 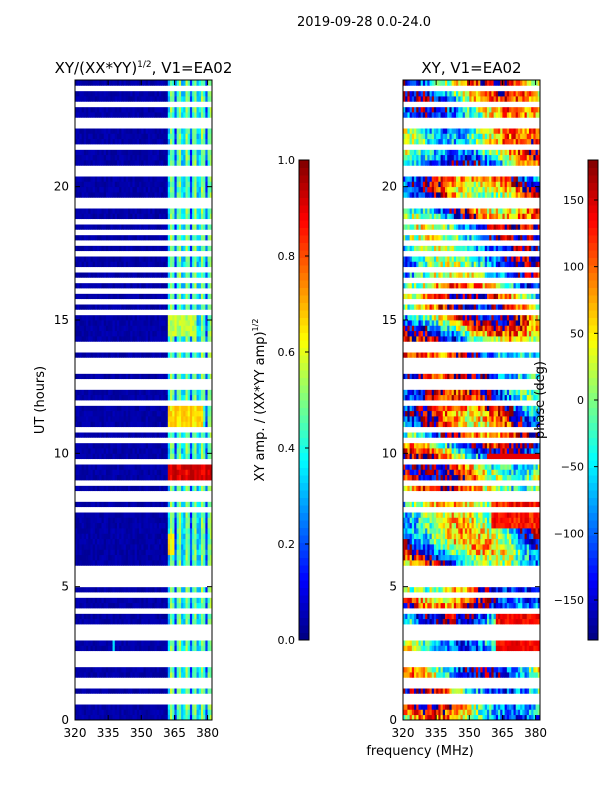 I want to click on colorbar-tick-label: 0.6, so click(x=287, y=352).